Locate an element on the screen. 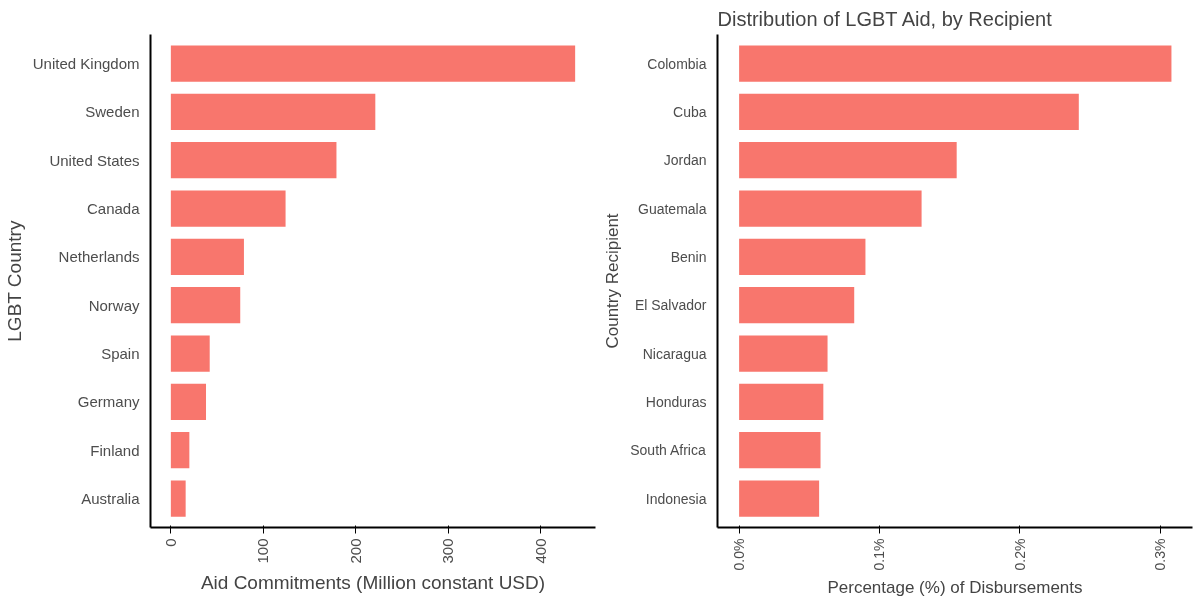 The width and height of the screenshot is (1197, 600). y-tick-label: United States is located at coordinates (94, 160).